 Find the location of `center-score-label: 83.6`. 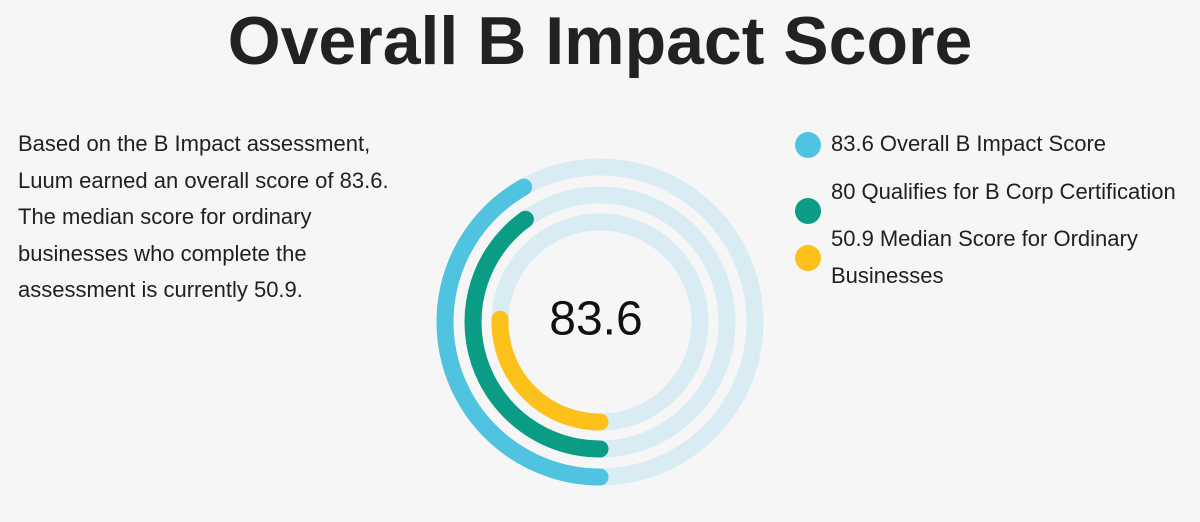

center-score-label: 83.6 is located at coordinates (595, 319).